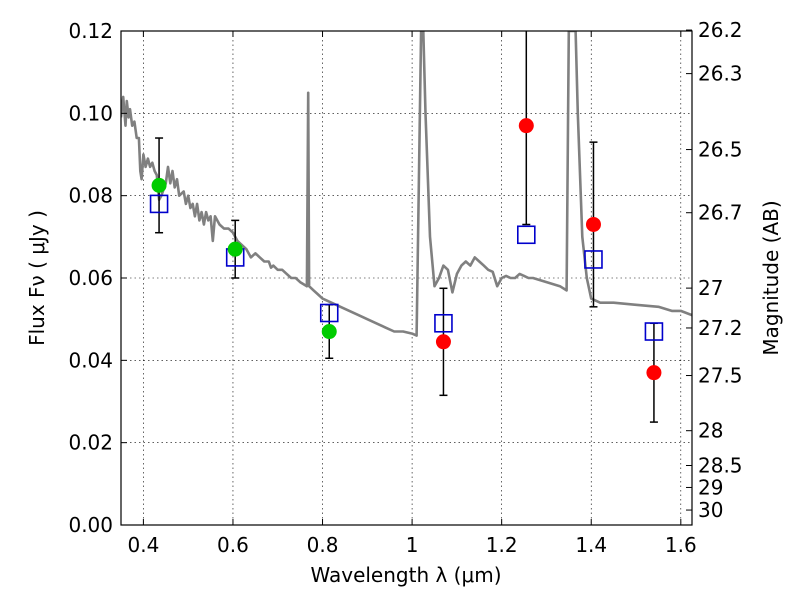 Image resolution: width=800 pixels, height=600 pixels. I want to click on y-tick-label: 0.04, so click(90, 360).